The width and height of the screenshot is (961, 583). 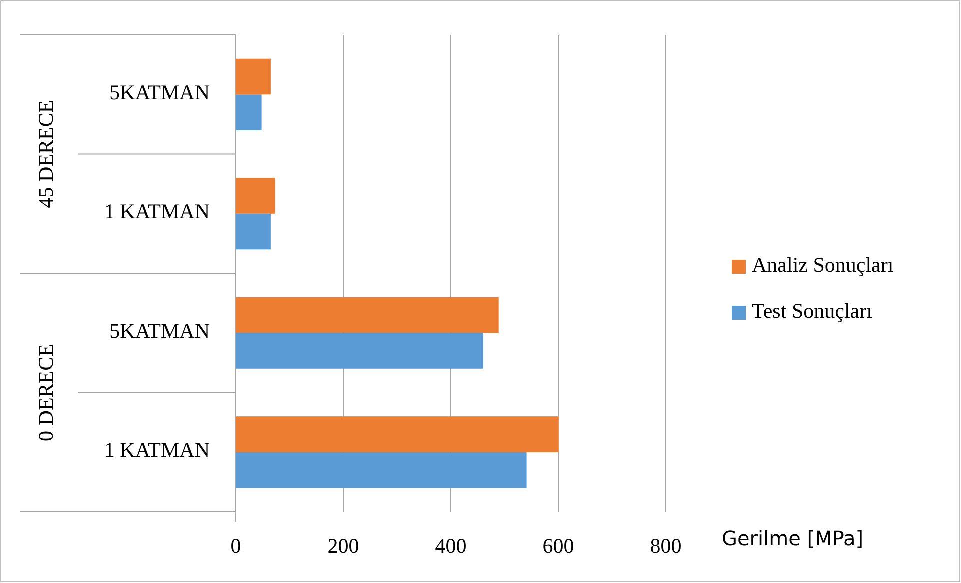 What do you see at coordinates (46, 393) in the screenshot?
I see `text: 0 DERECE` at bounding box center [46, 393].